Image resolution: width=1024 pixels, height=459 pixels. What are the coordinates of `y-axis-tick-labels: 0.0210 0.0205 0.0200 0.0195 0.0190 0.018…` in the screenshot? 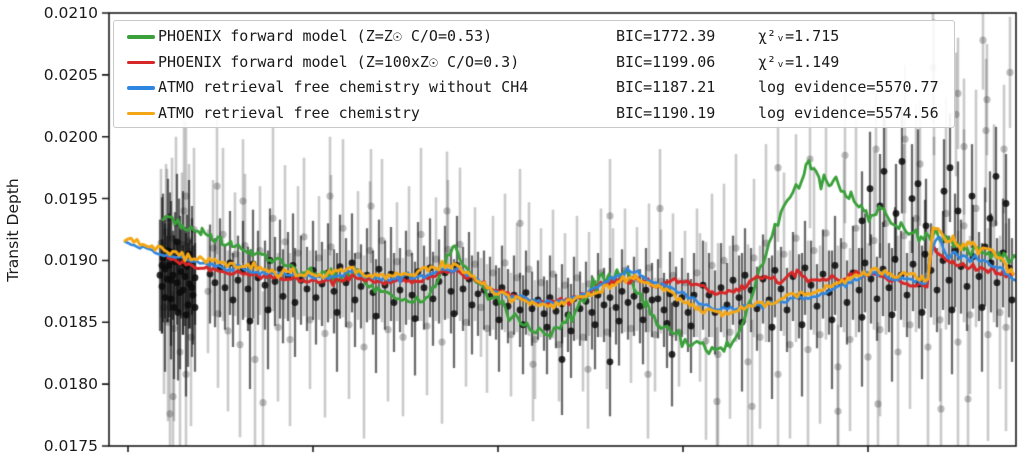 It's located at (49, 229).